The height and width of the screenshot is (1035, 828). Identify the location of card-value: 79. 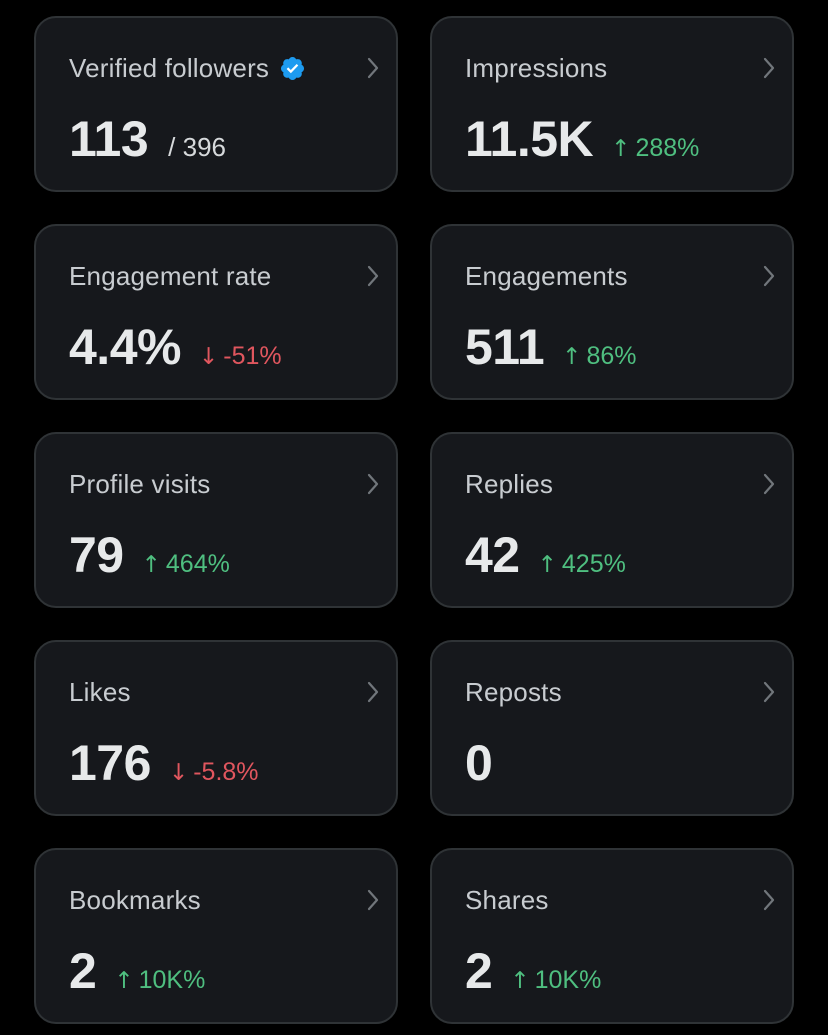
(96, 555).